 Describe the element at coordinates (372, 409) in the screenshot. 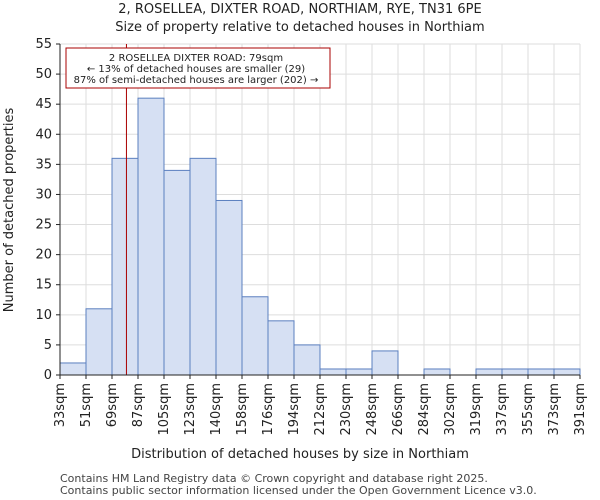

I see `x-tick-label: 248sqm` at that location.